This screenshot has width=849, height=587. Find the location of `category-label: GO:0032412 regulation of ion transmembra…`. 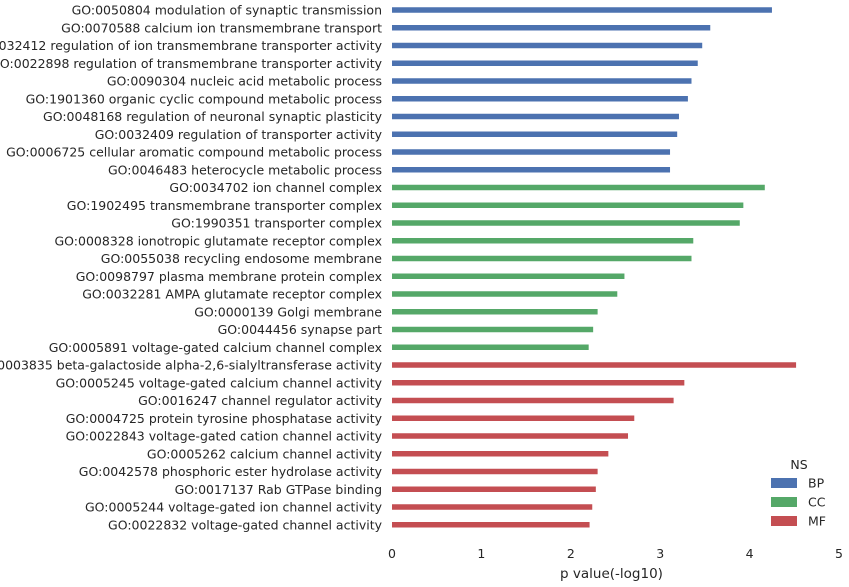

category-label: GO:0032412 regulation of ion transmembra… is located at coordinates (191, 45).